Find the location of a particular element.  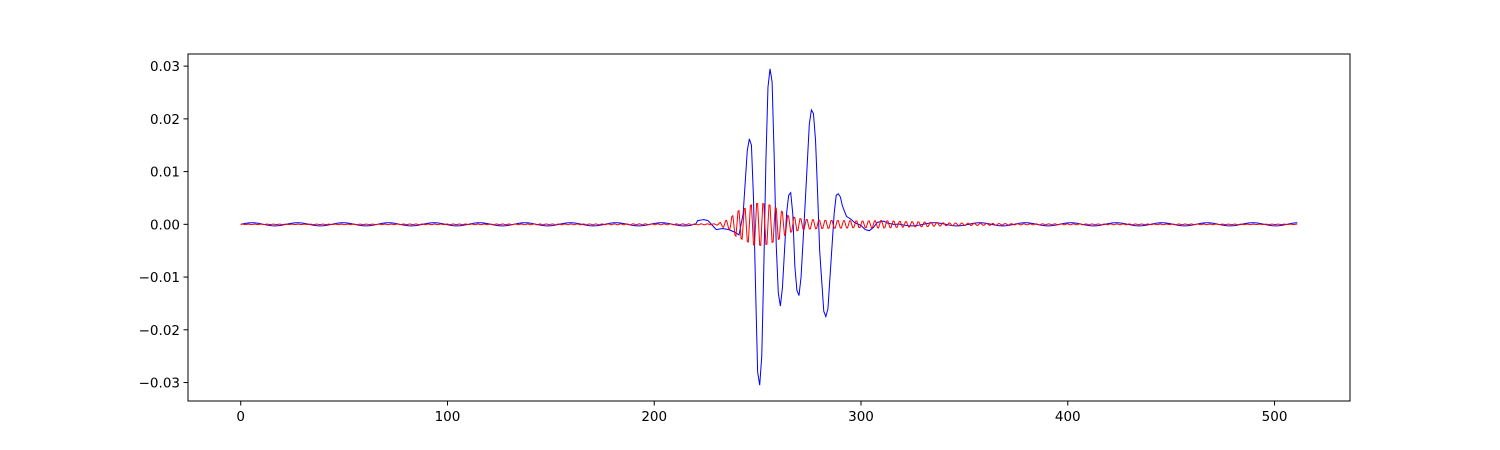

x-tick-label: 400 is located at coordinates (1068, 417).